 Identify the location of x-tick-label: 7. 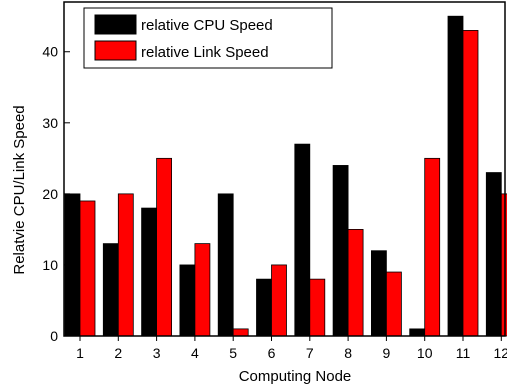
(310, 353).